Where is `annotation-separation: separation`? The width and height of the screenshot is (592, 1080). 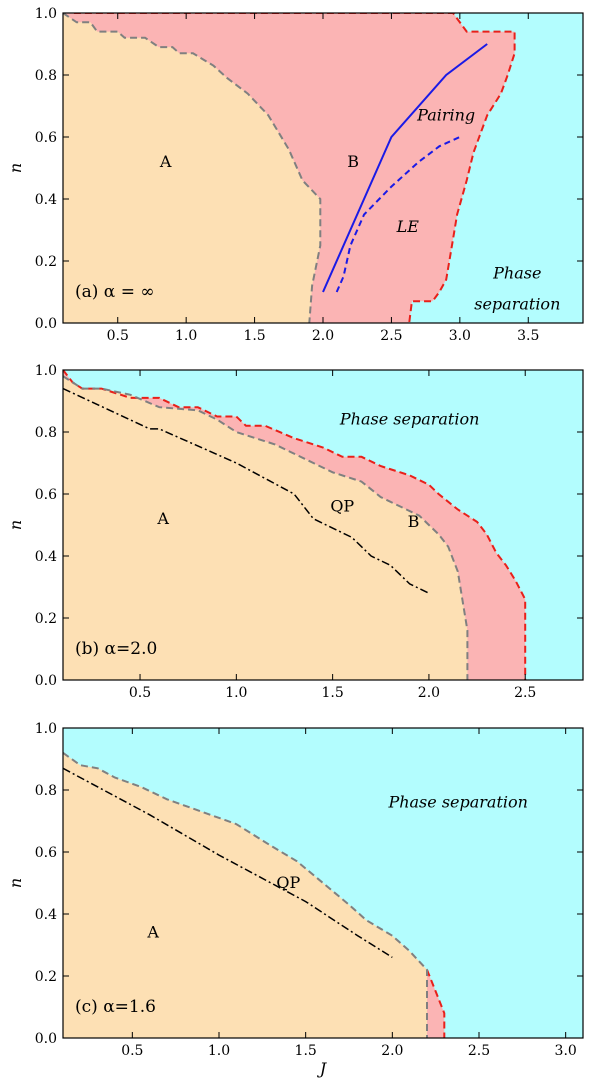
annotation-separation: separation is located at coordinates (517, 303).